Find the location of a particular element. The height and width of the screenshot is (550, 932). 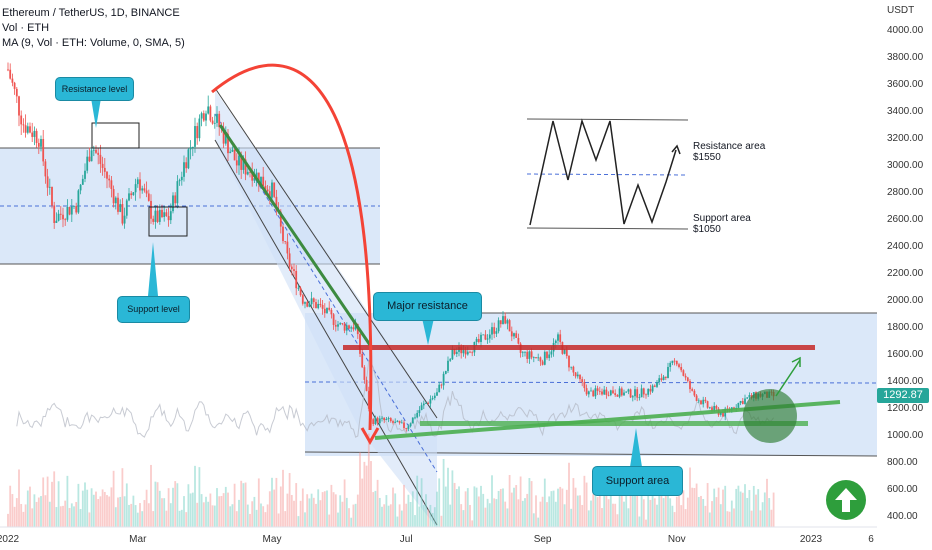

legend-ma: MA (9, Vol · ETH: Volume, 0, SMA, 5) is located at coordinates (93, 43).